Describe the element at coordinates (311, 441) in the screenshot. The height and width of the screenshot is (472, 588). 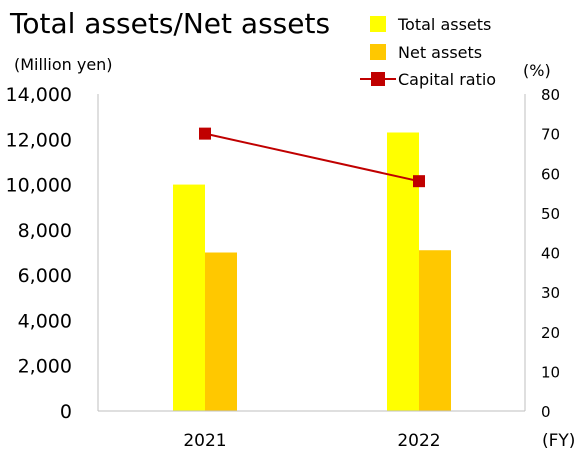
I see `x-axis-categories: 2021 2022` at that location.